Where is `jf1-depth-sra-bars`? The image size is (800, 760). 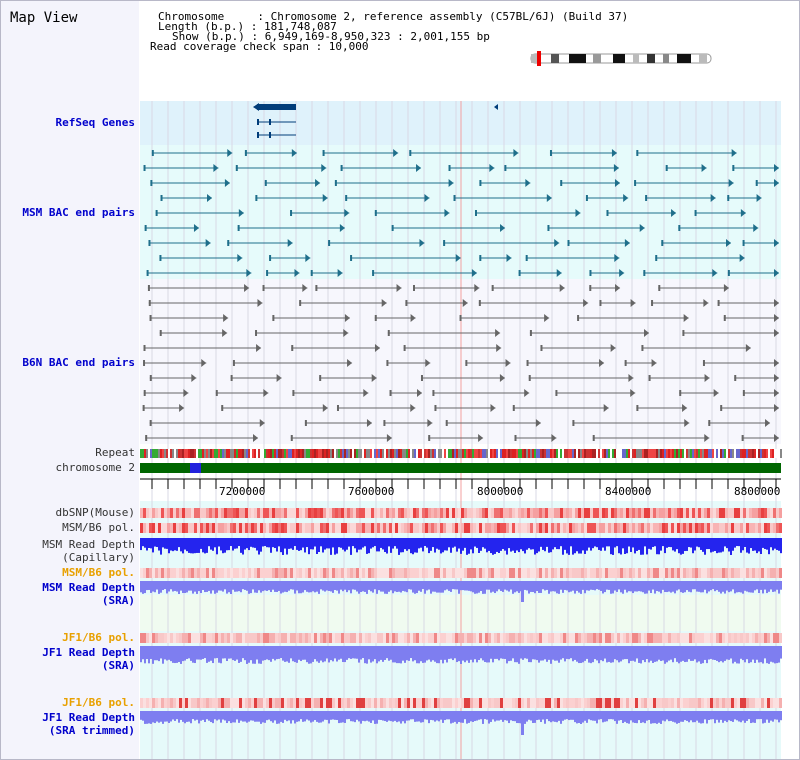 jf1-depth-sra-bars is located at coordinates (461, 655).